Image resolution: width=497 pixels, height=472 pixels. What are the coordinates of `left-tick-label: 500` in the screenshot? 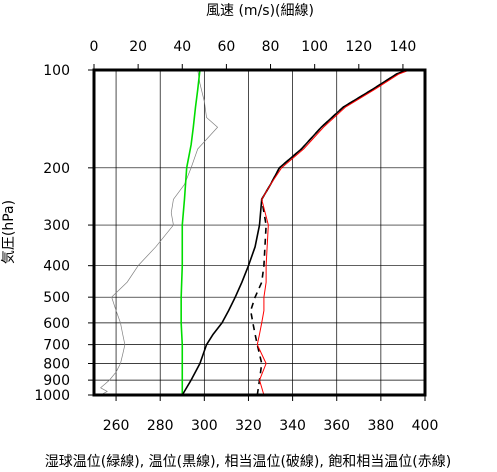 It's located at (56, 298).